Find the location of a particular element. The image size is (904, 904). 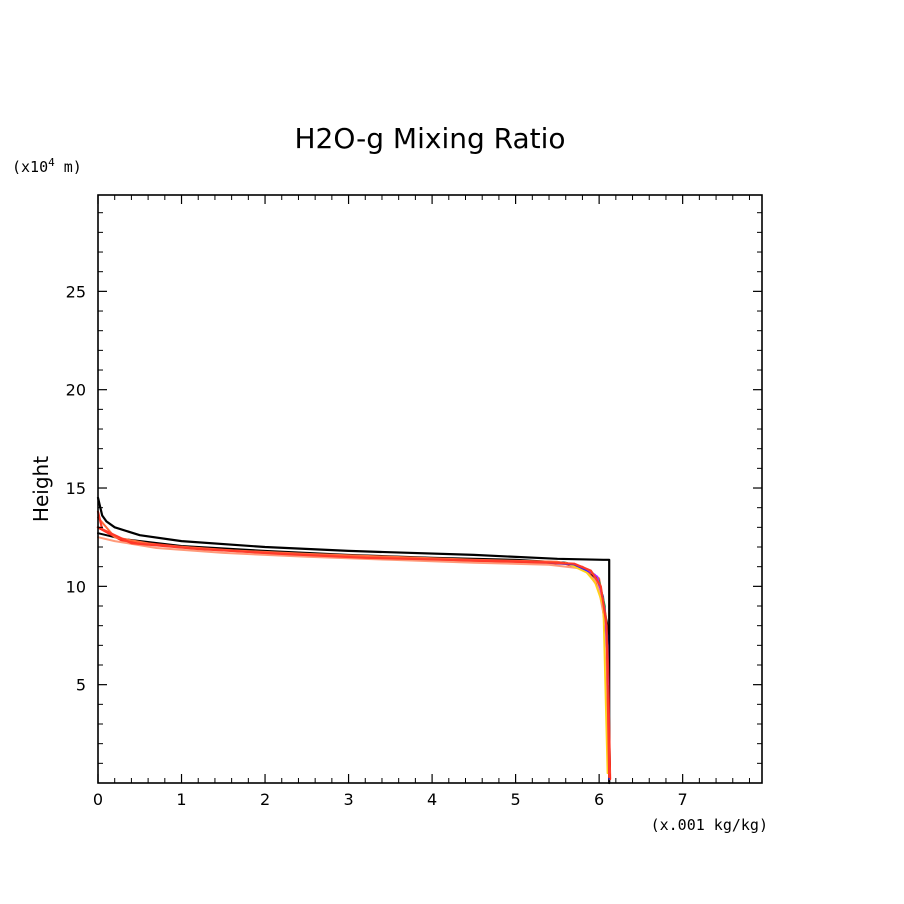

x-unit-label: (x.001 kg/kg) is located at coordinates (709, 825).